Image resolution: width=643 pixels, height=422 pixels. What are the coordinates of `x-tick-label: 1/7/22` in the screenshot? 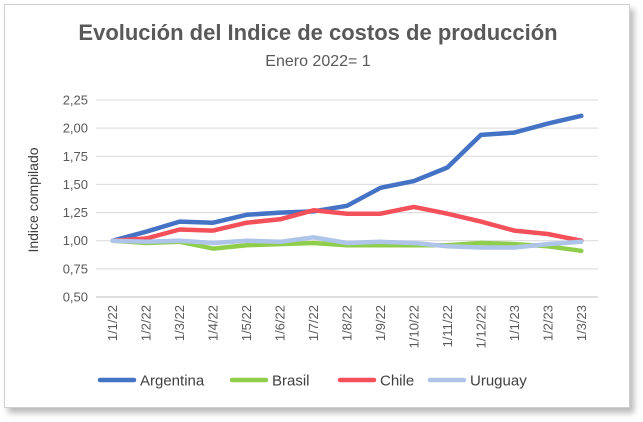 It's located at (313, 323).